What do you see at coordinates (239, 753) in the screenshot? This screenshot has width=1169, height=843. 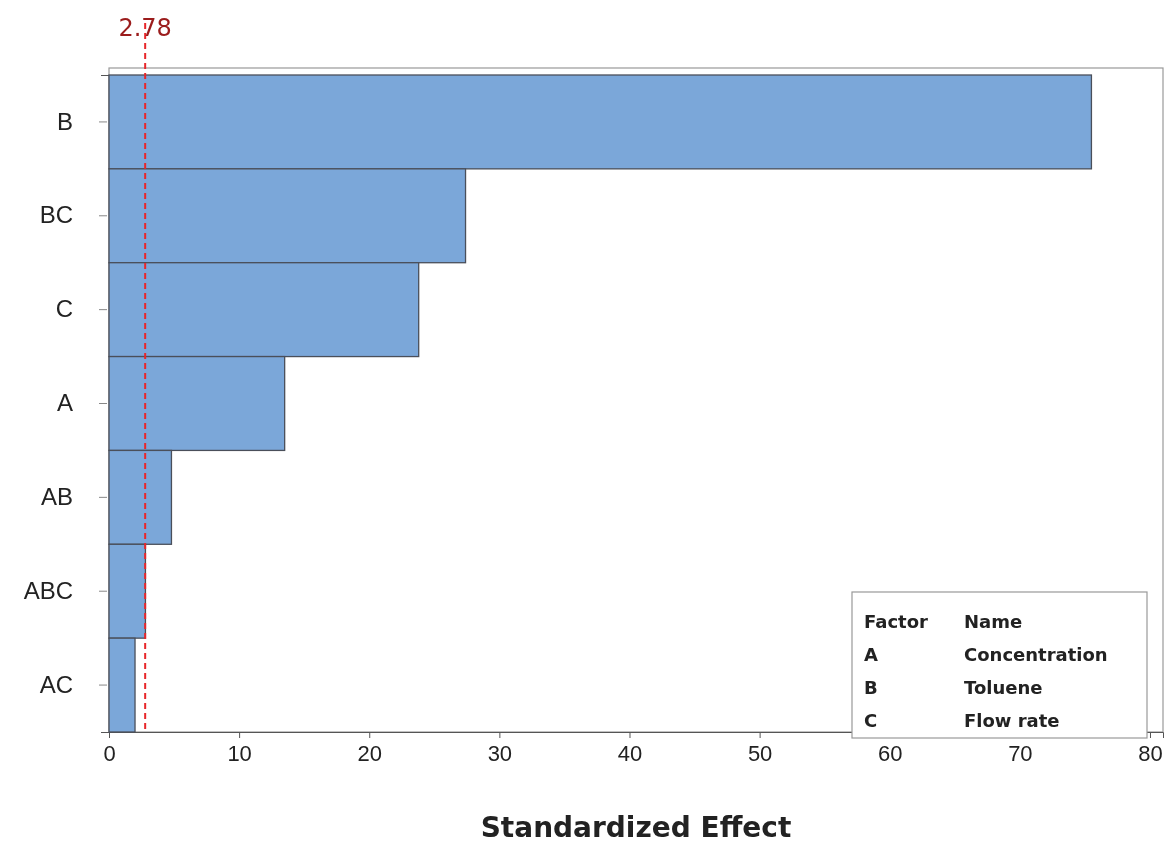 I see `x-tick-label: 10` at bounding box center [239, 753].